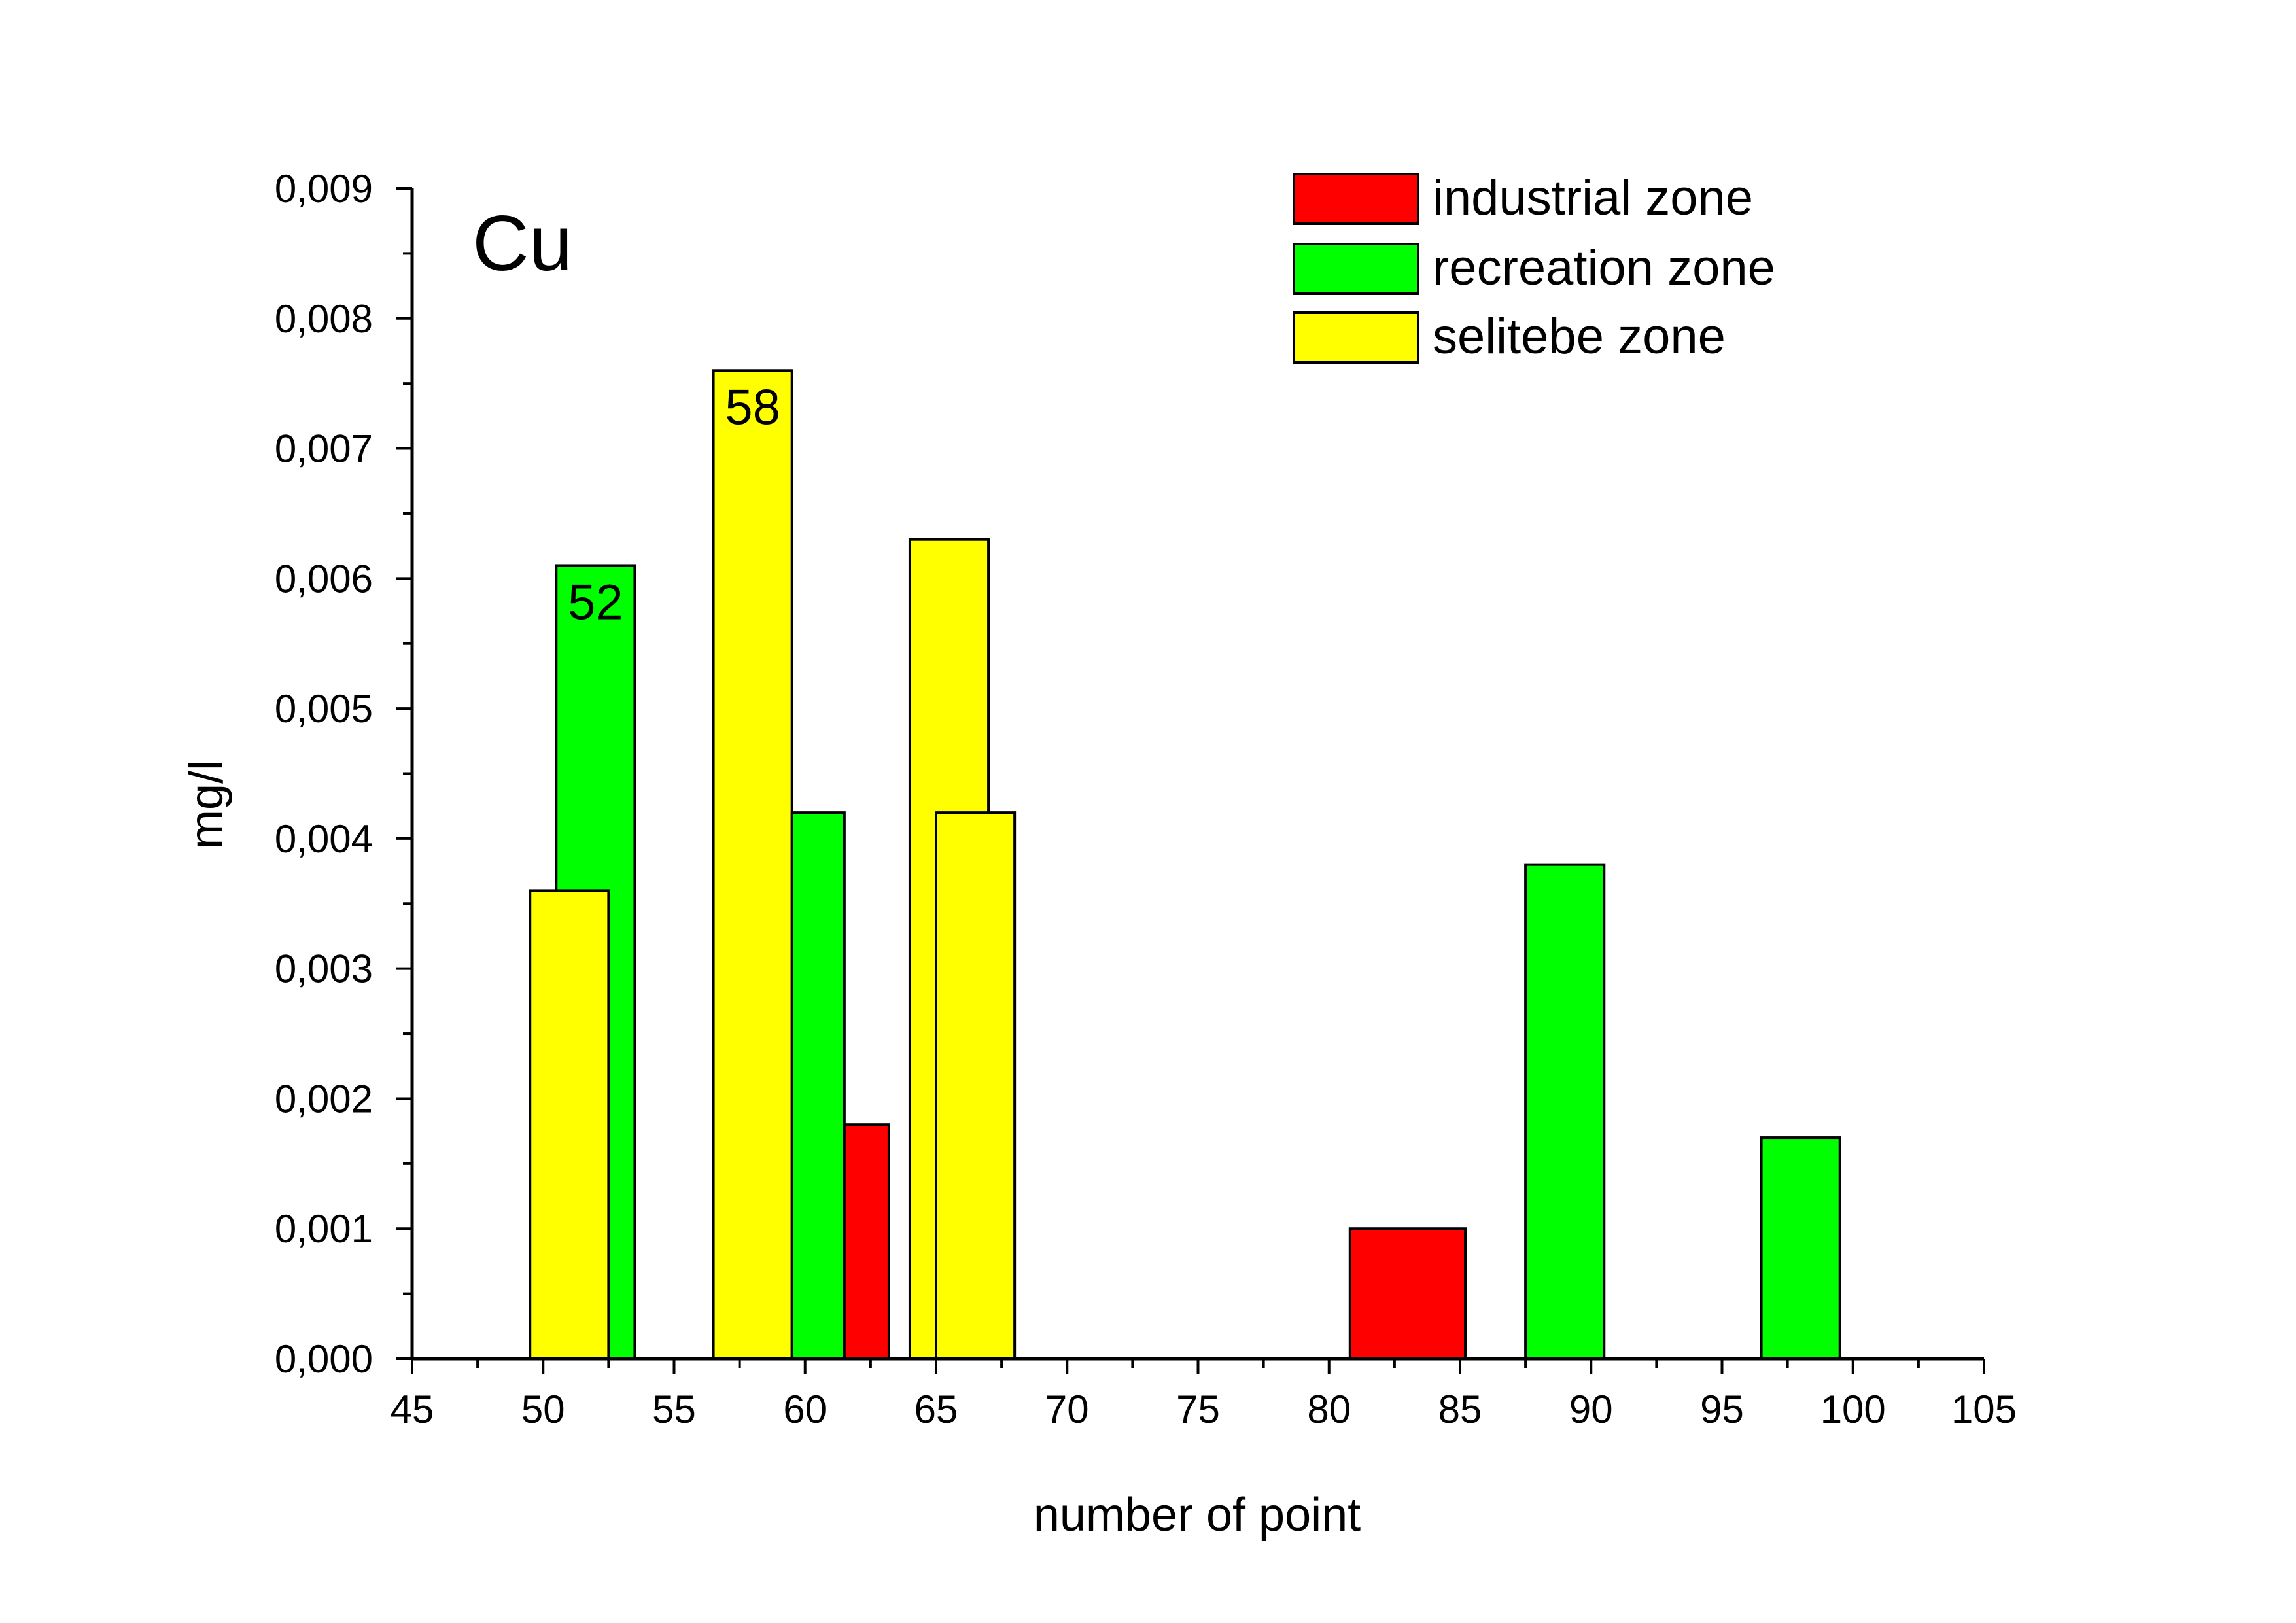 The width and height of the screenshot is (2296, 1623). What do you see at coordinates (1329, 1409) in the screenshot?
I see `x-tick-label: 80` at bounding box center [1329, 1409].